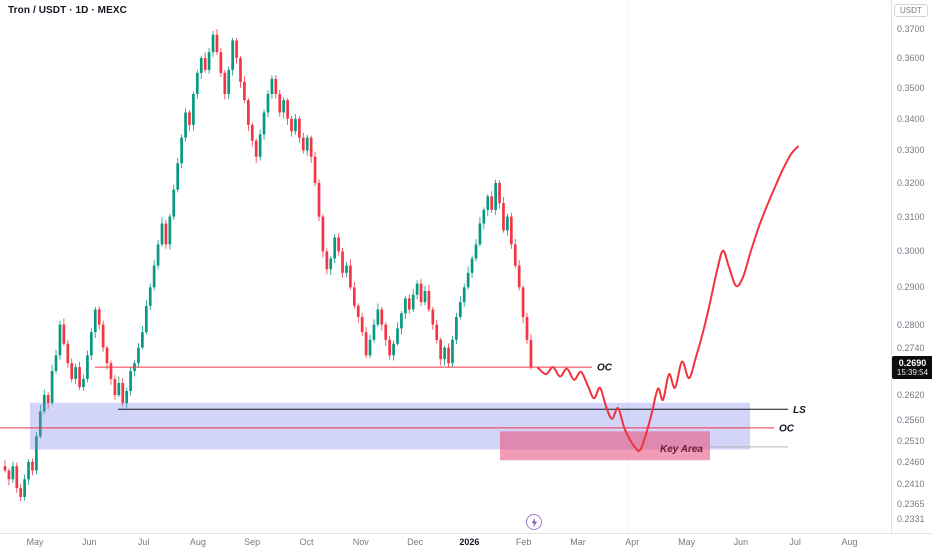  Describe the element at coordinates (799, 410) in the screenshot. I see `annotation-label-ls: LS` at that location.